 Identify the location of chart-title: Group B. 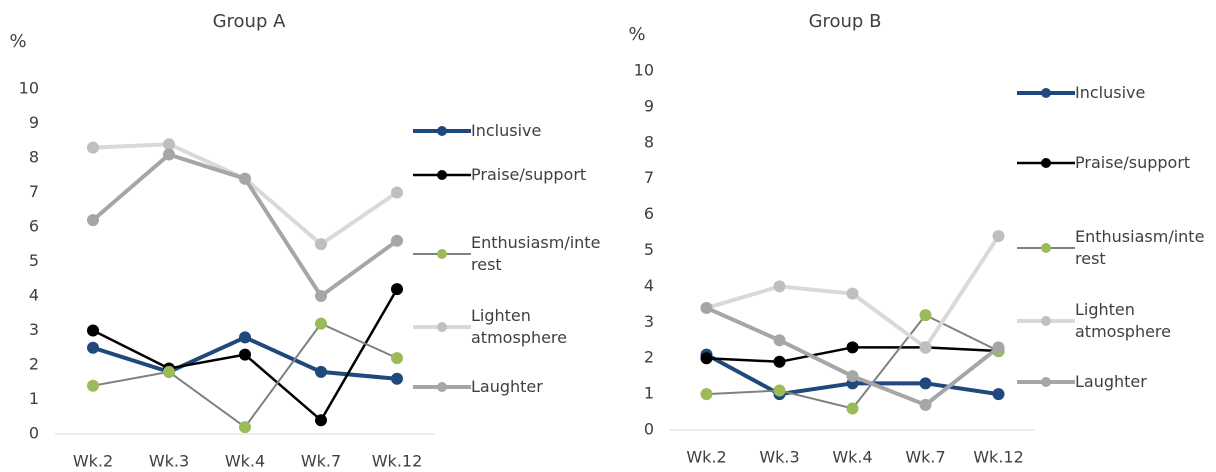
(845, 21).